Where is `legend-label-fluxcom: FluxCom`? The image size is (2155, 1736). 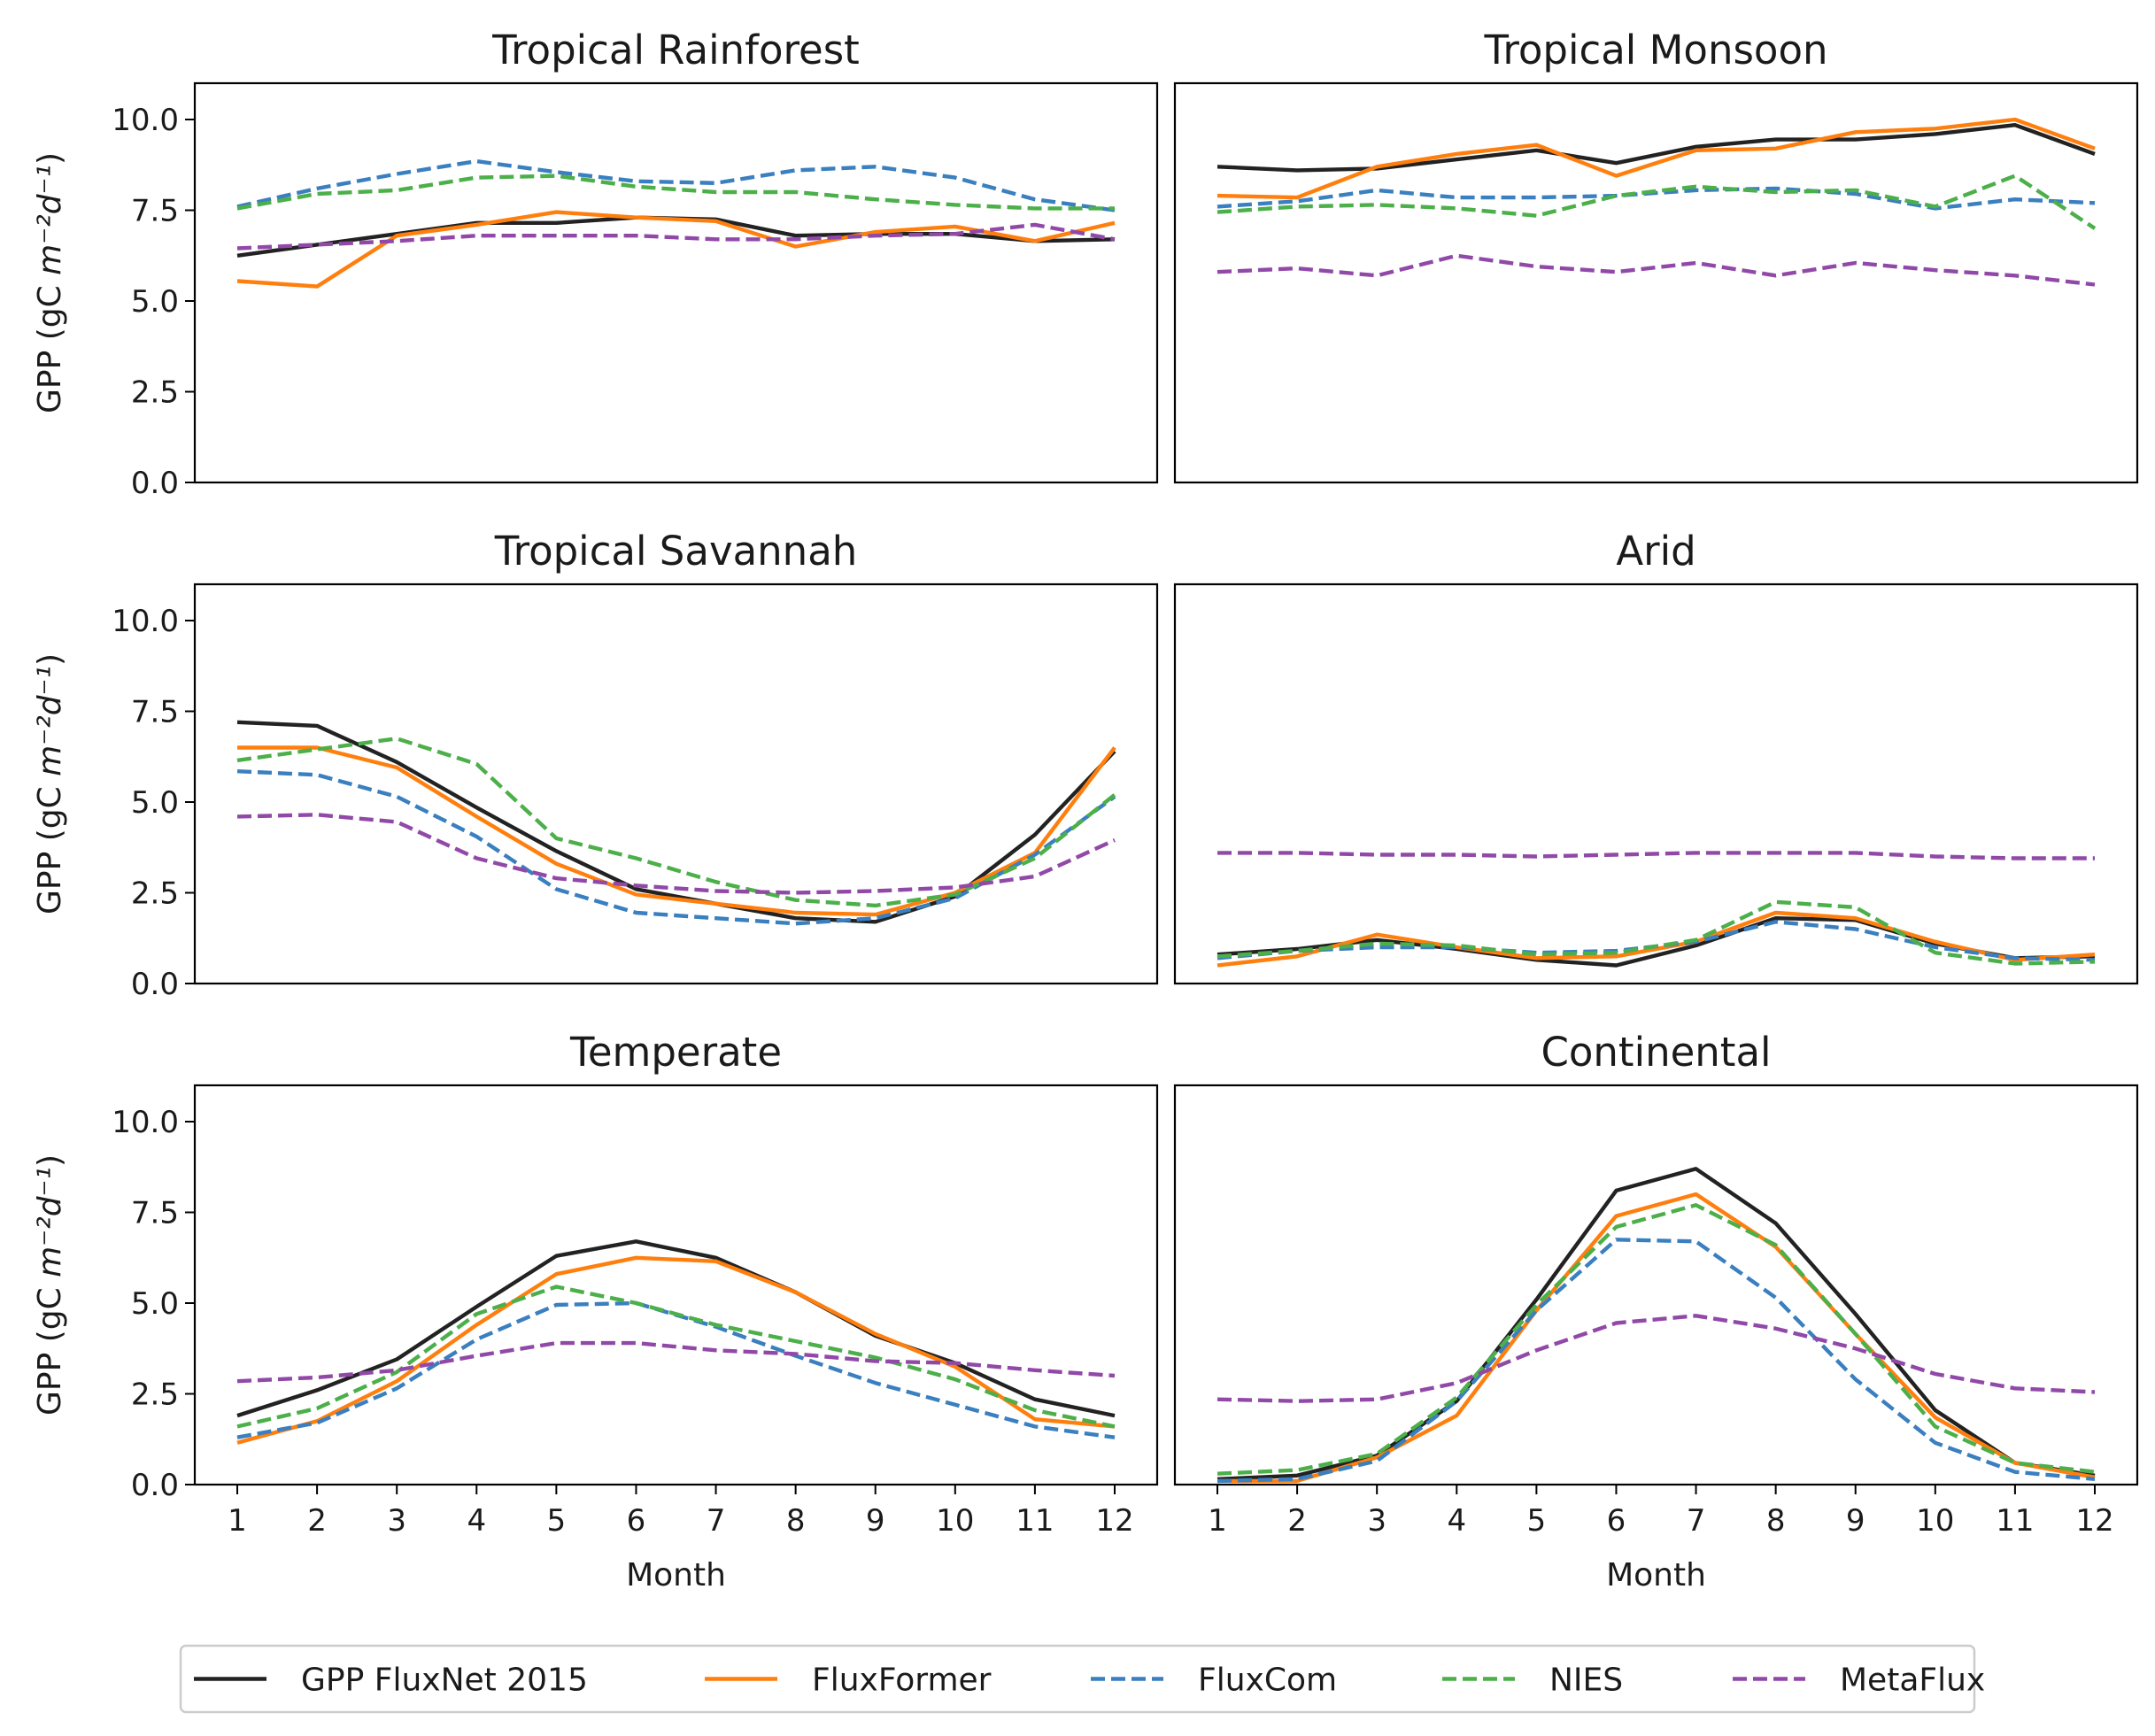
legend-label-fluxcom: FluxCom is located at coordinates (1267, 1681).